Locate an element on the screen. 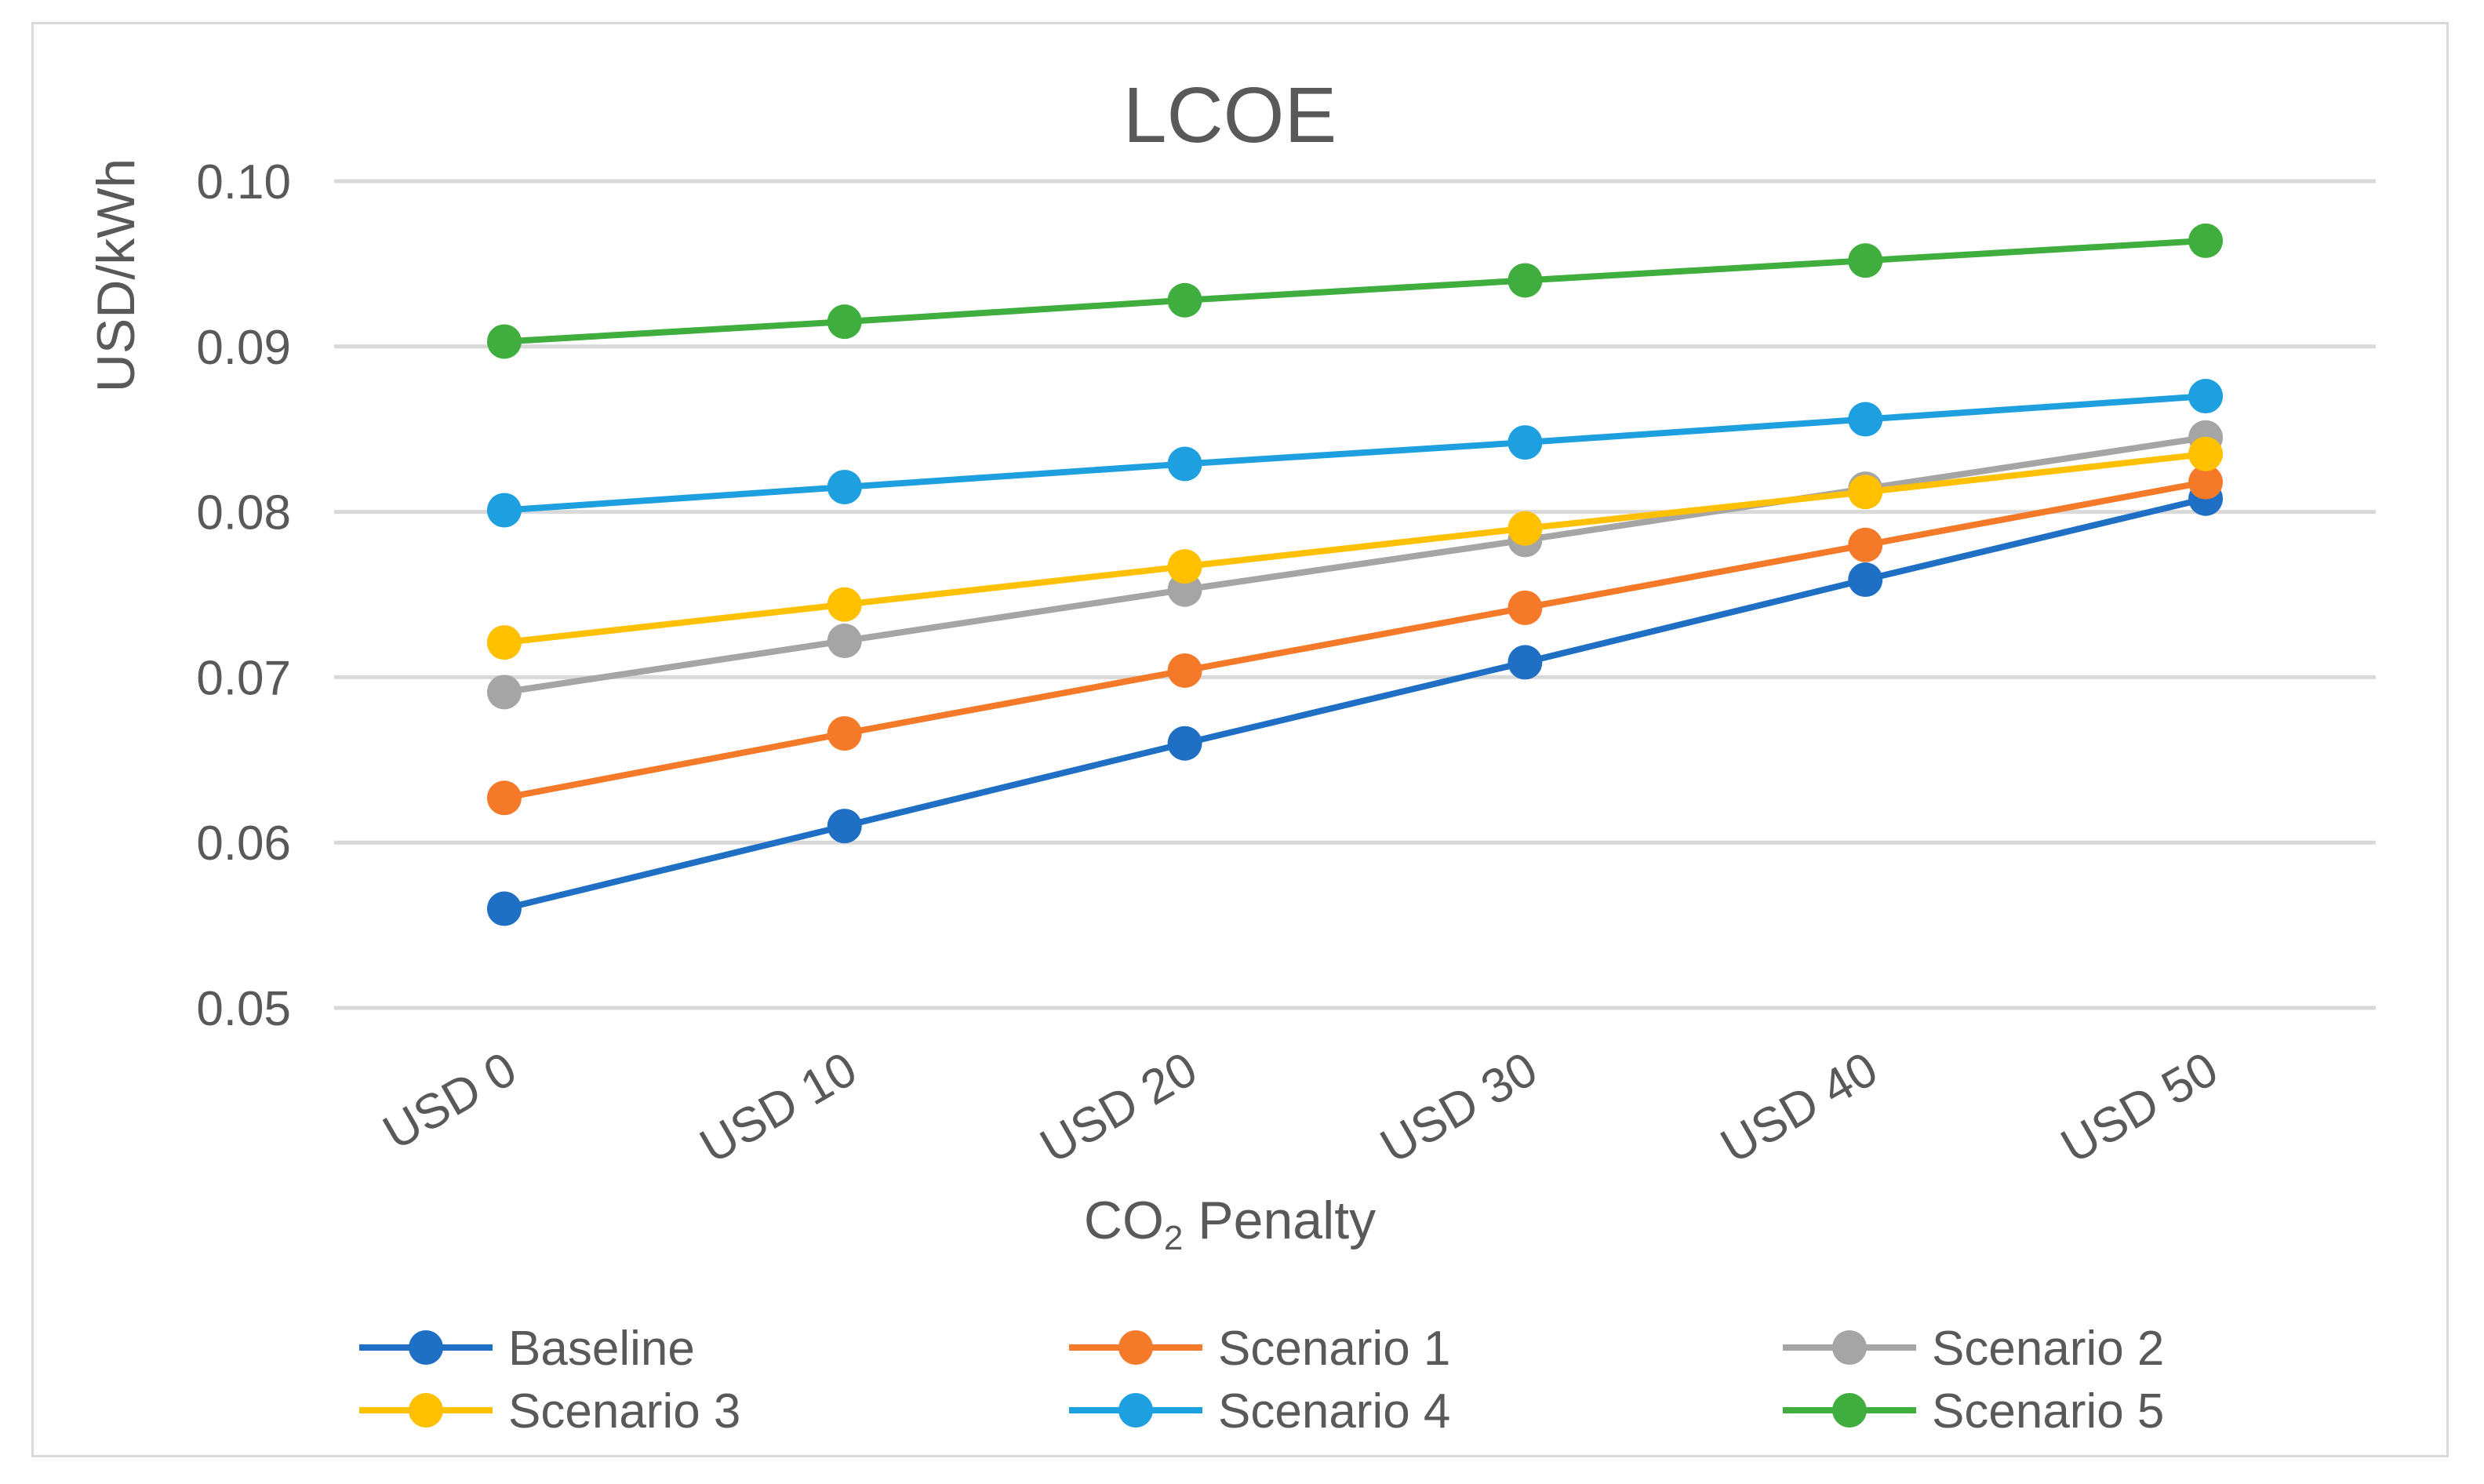 This screenshot has height=1484, width=2484. x-tick-label: USD 10 is located at coordinates (779, 1107).